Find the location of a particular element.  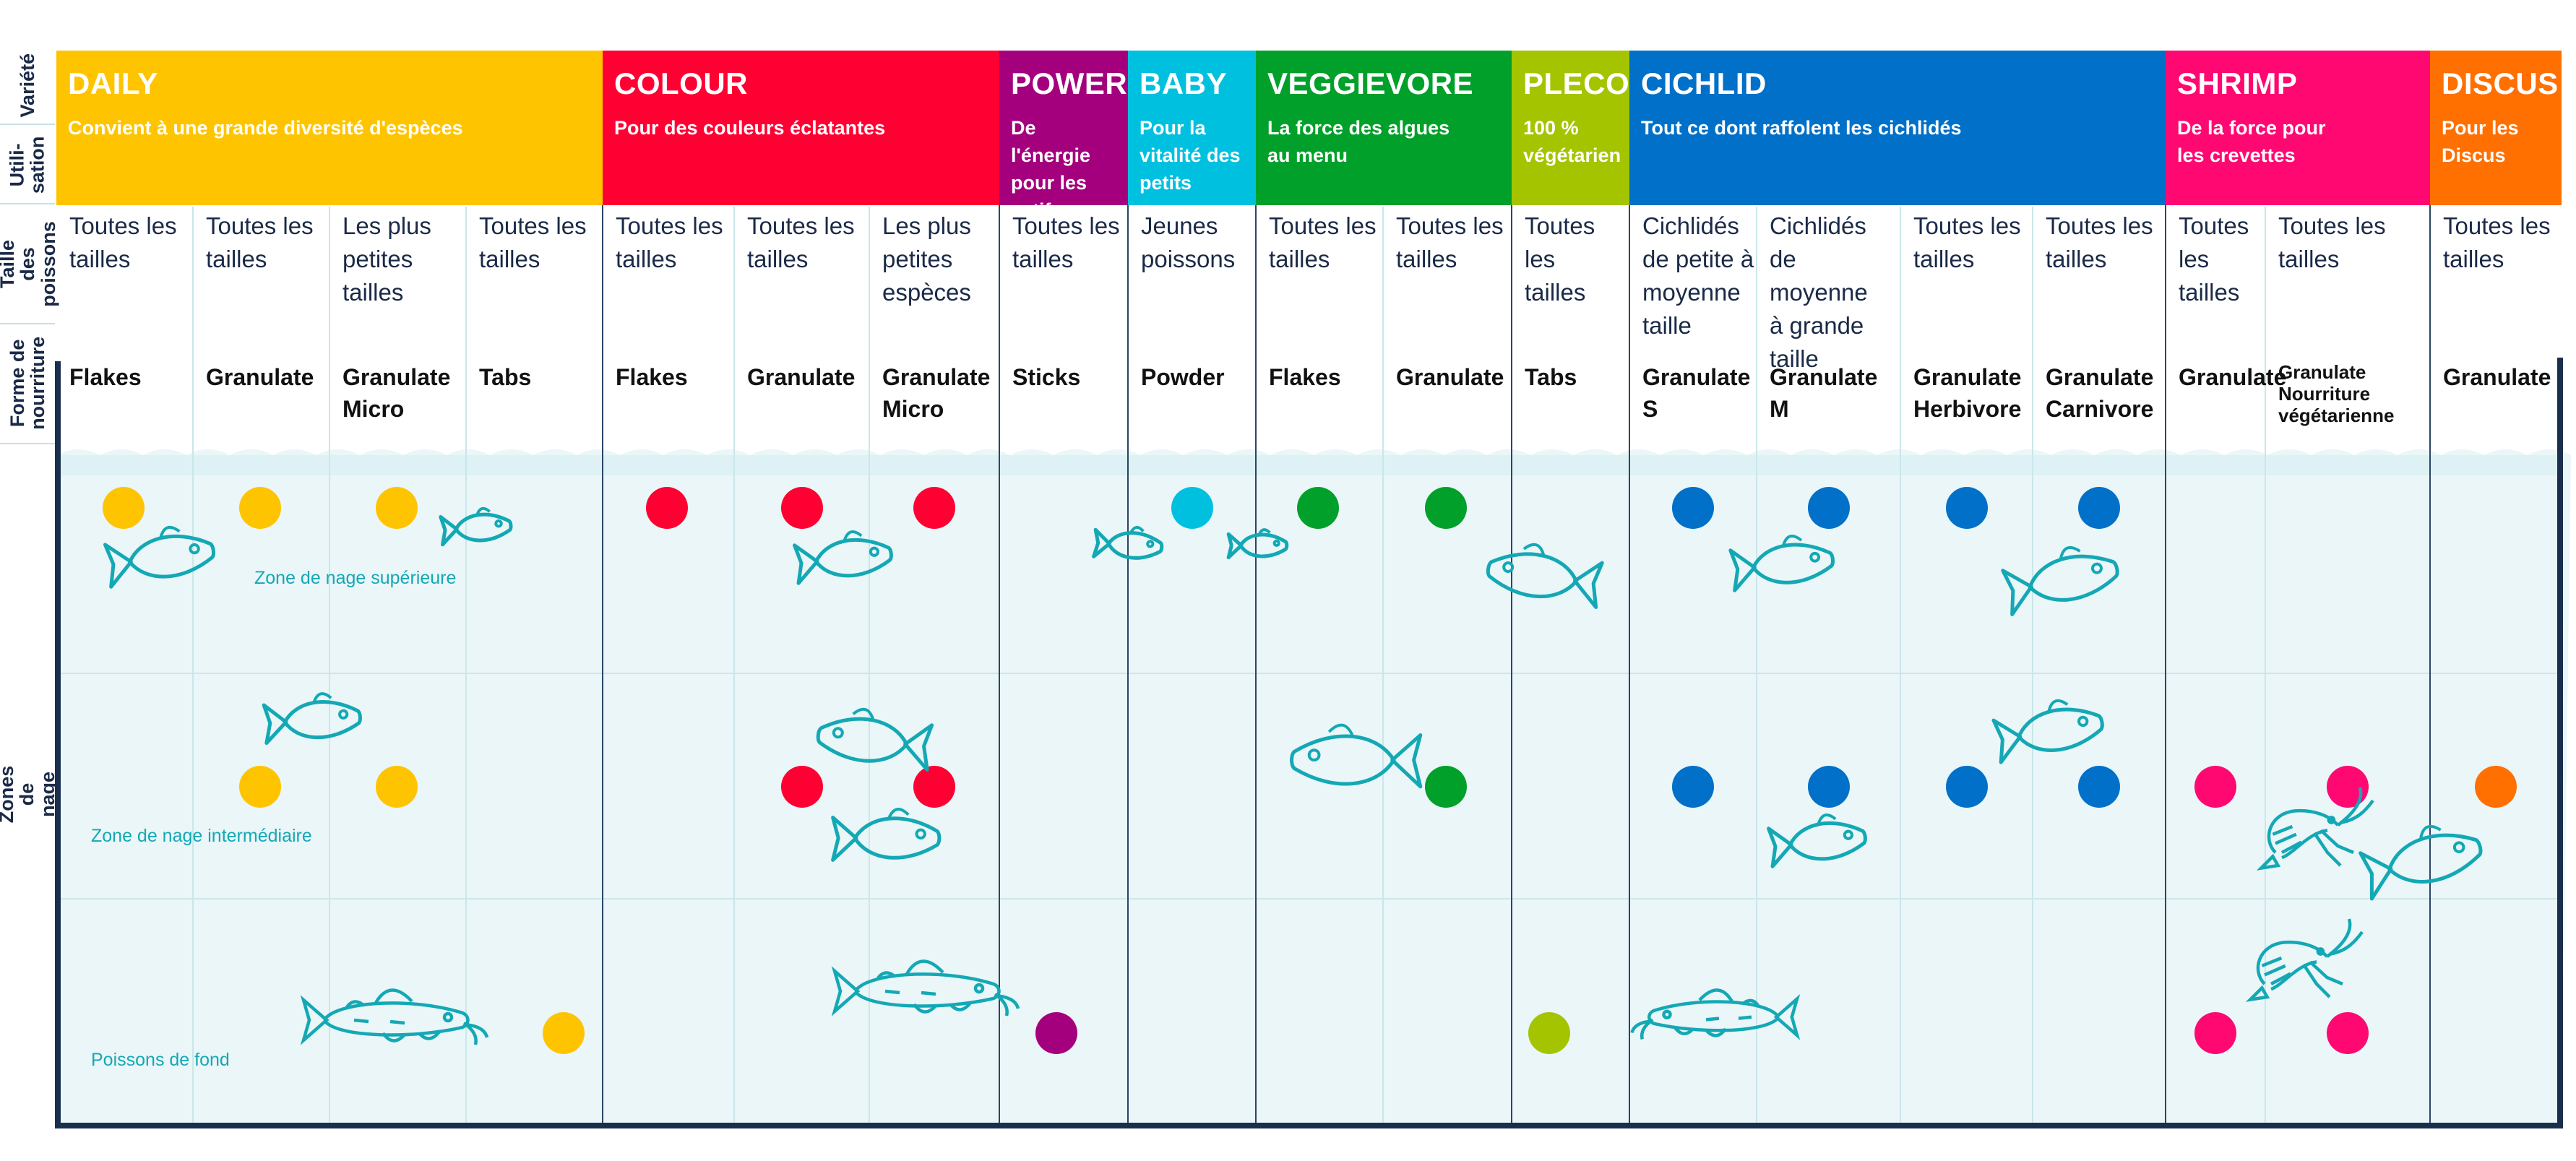

product-usage: Pour des couleurs éclatantes is located at coordinates (750, 128).